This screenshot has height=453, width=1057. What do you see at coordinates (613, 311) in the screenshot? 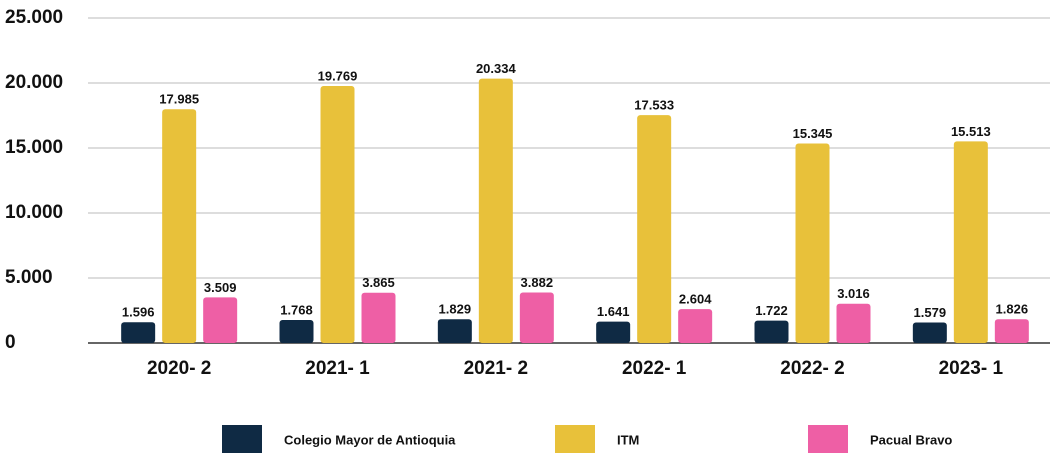
I see `value-label: 1.641` at bounding box center [613, 311].